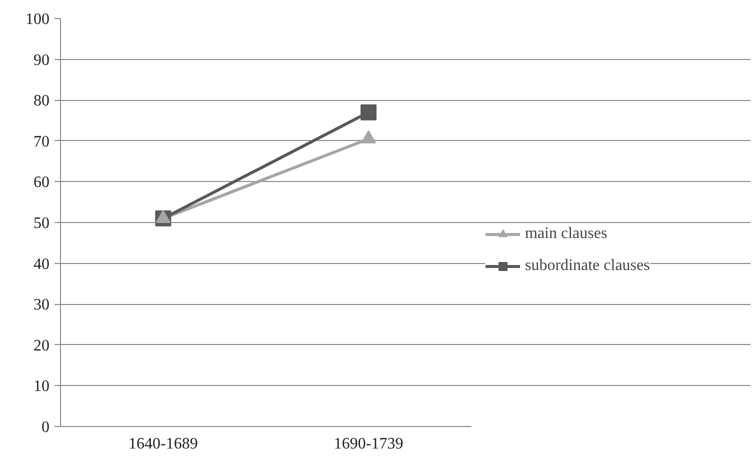 The height and width of the screenshot is (456, 755). I want to click on y-tick-label: 50, so click(42, 223).